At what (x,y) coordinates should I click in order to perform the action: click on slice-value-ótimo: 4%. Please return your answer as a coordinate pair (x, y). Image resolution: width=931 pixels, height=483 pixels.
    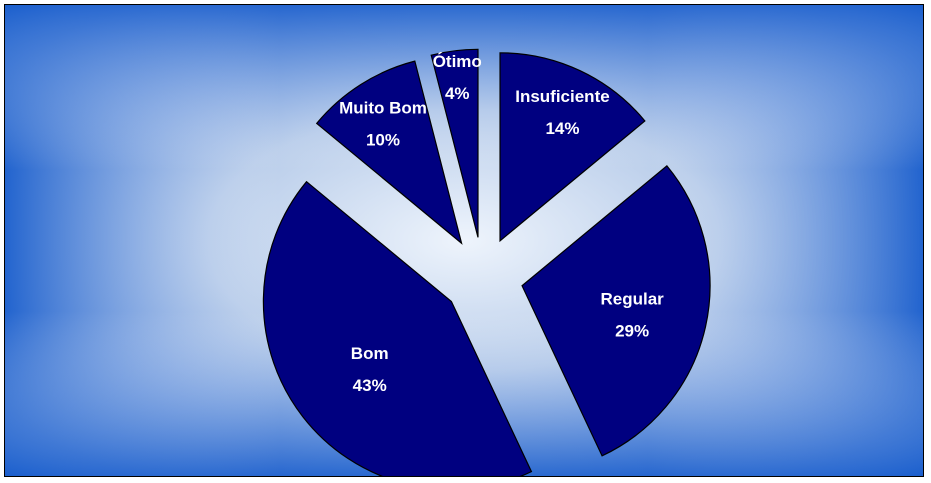
    Looking at the image, I should click on (457, 93).